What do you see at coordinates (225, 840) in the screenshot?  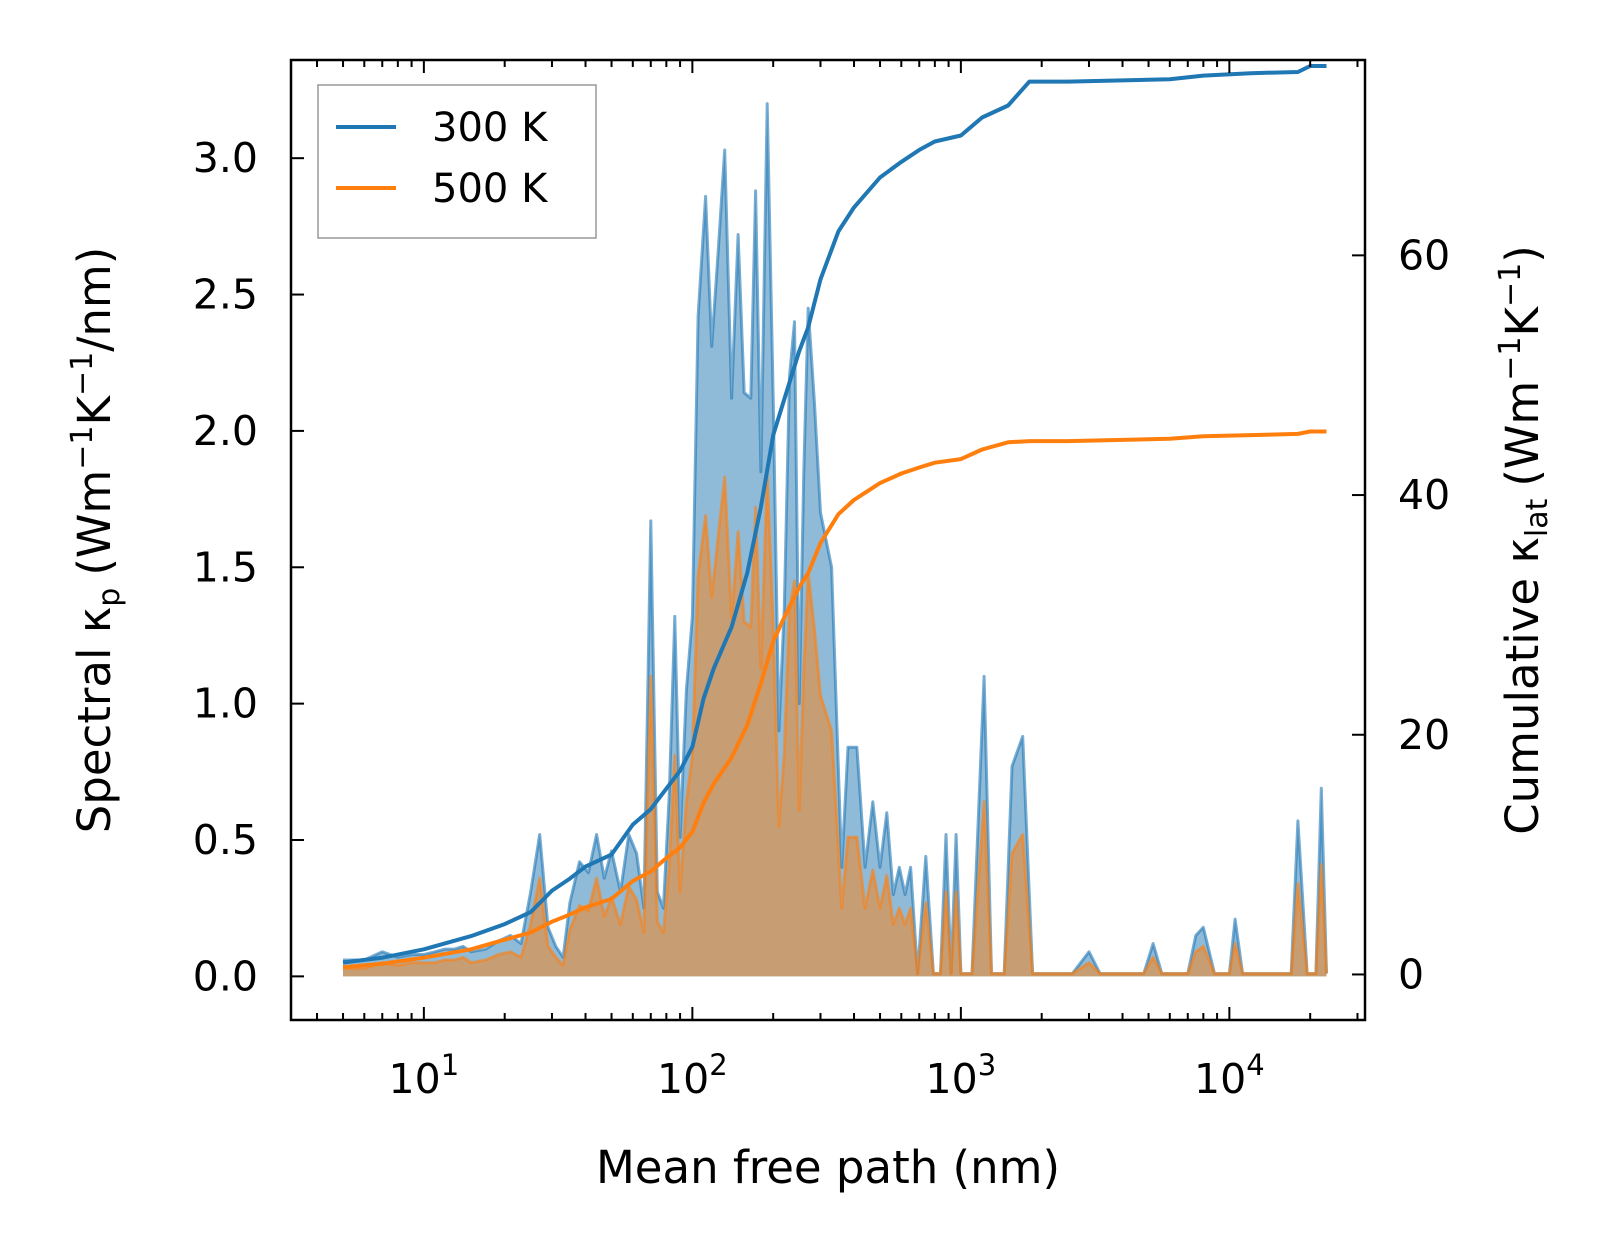 I see `y-left-tick-label: 0.5` at bounding box center [225, 840].